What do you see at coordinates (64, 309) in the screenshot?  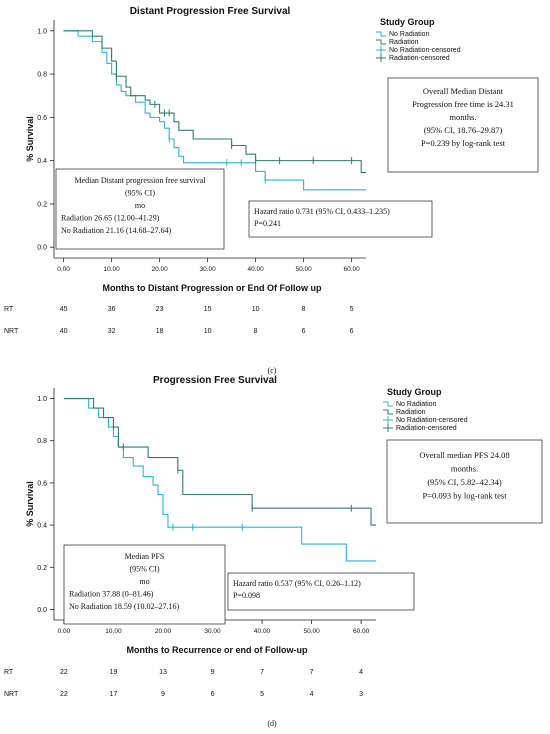 I see `risk-value: 45` at bounding box center [64, 309].